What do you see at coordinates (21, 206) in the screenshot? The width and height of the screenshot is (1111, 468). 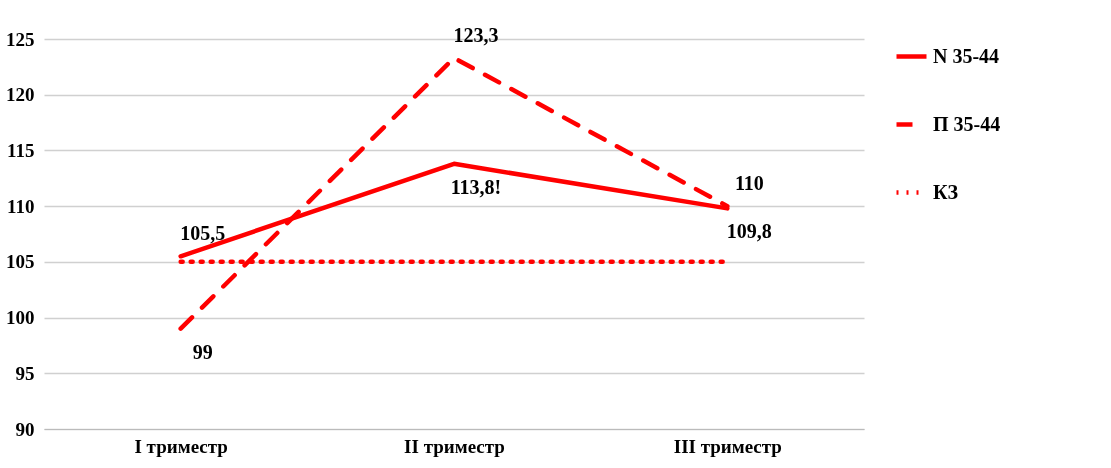 I see `y-tick-label: 110` at bounding box center [21, 206].